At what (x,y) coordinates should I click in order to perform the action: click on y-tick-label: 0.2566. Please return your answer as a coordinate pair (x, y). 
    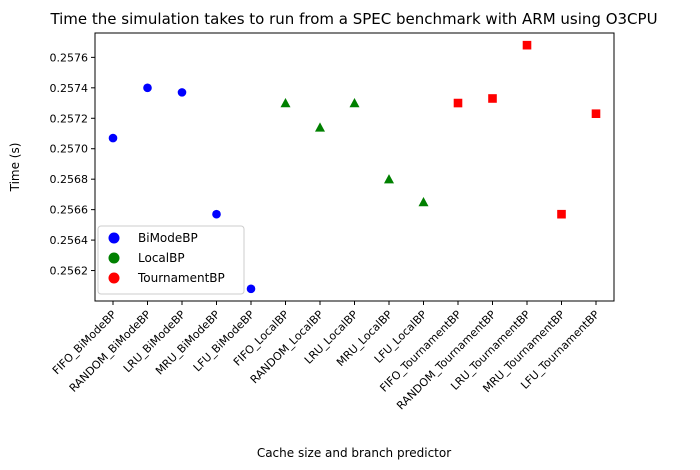
    Looking at the image, I should click on (69, 210).